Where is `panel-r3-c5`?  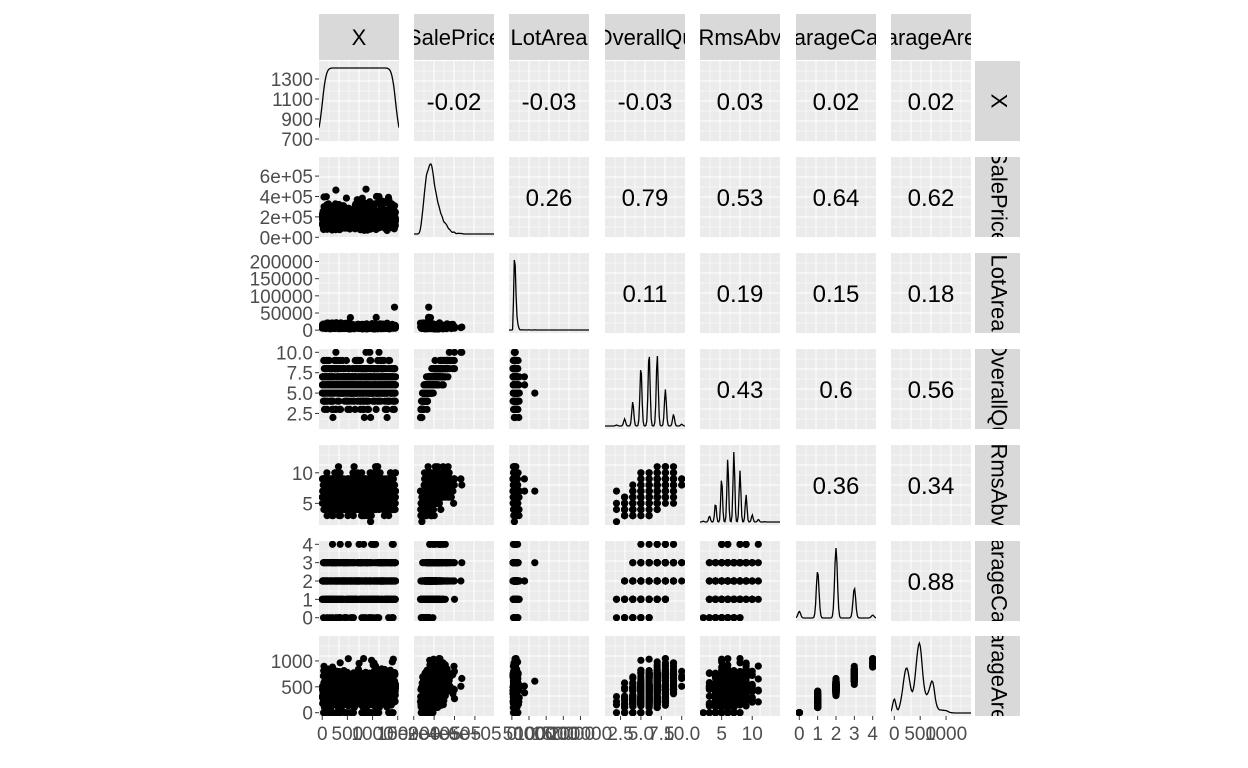 panel-r3-c5 is located at coordinates (836, 389).